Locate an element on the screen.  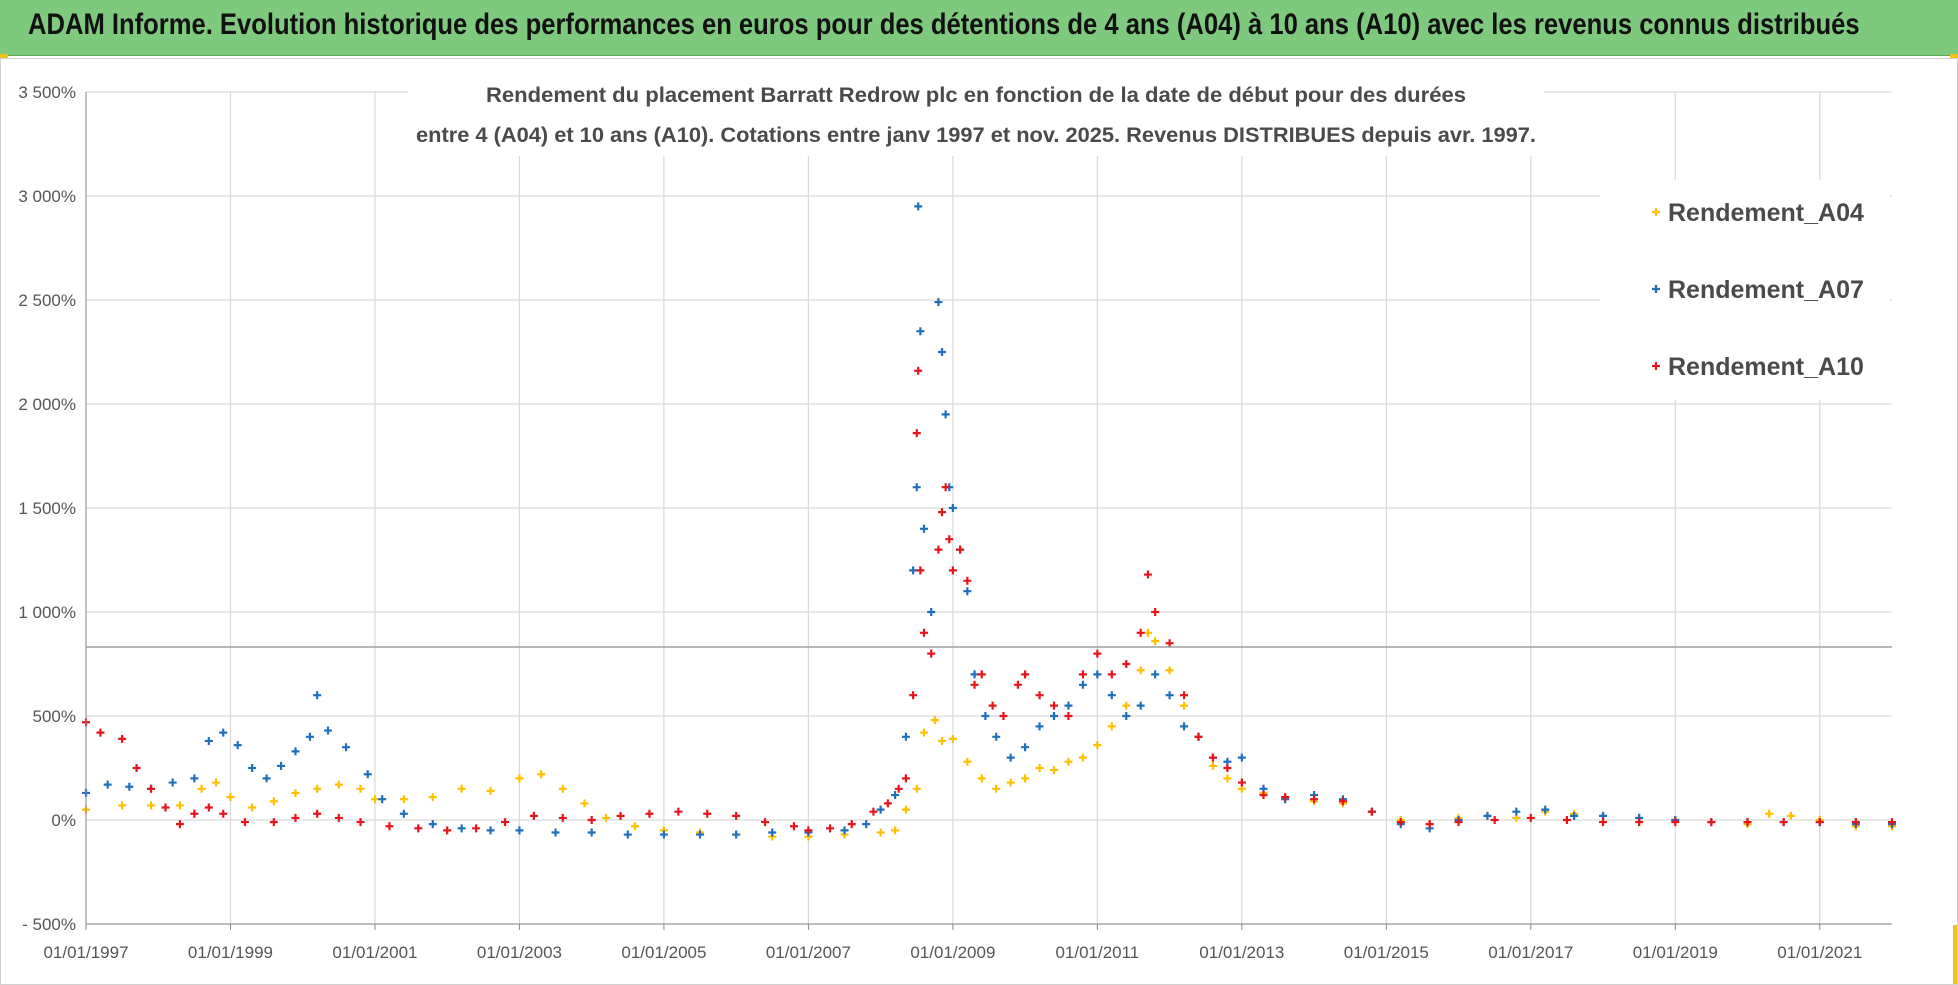
corner-marker-top-left is located at coordinates (4, 56).